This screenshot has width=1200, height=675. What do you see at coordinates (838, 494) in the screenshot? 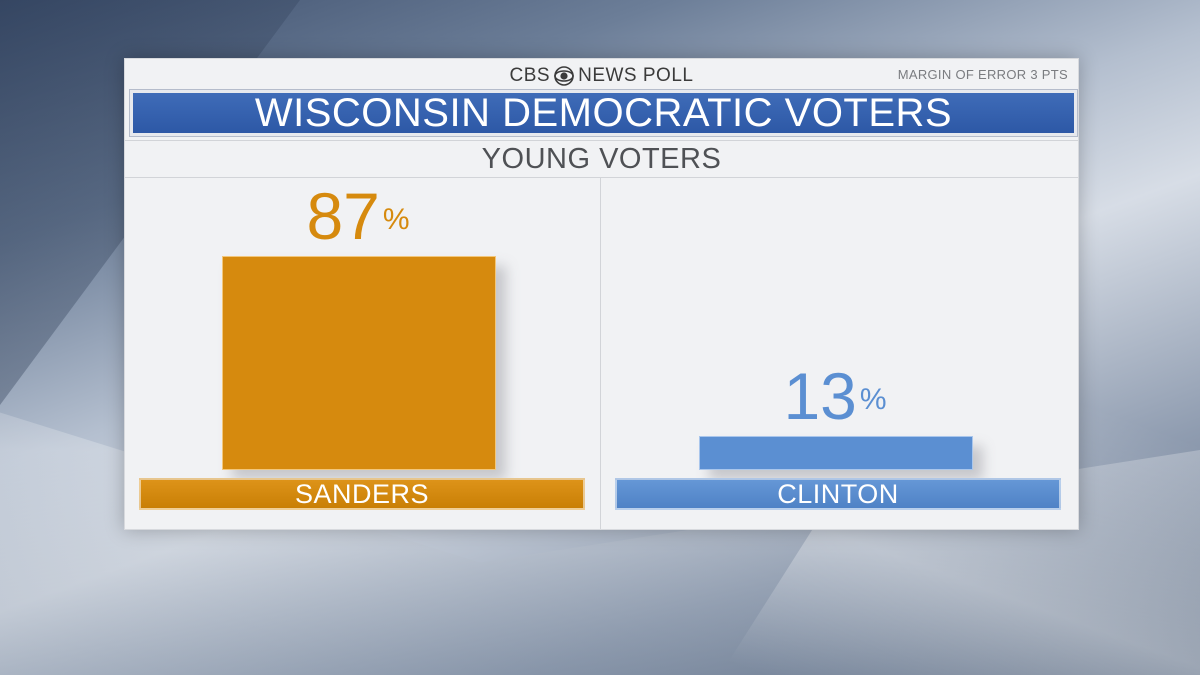
I see `category-label-clinton: CLINTON` at bounding box center [838, 494].